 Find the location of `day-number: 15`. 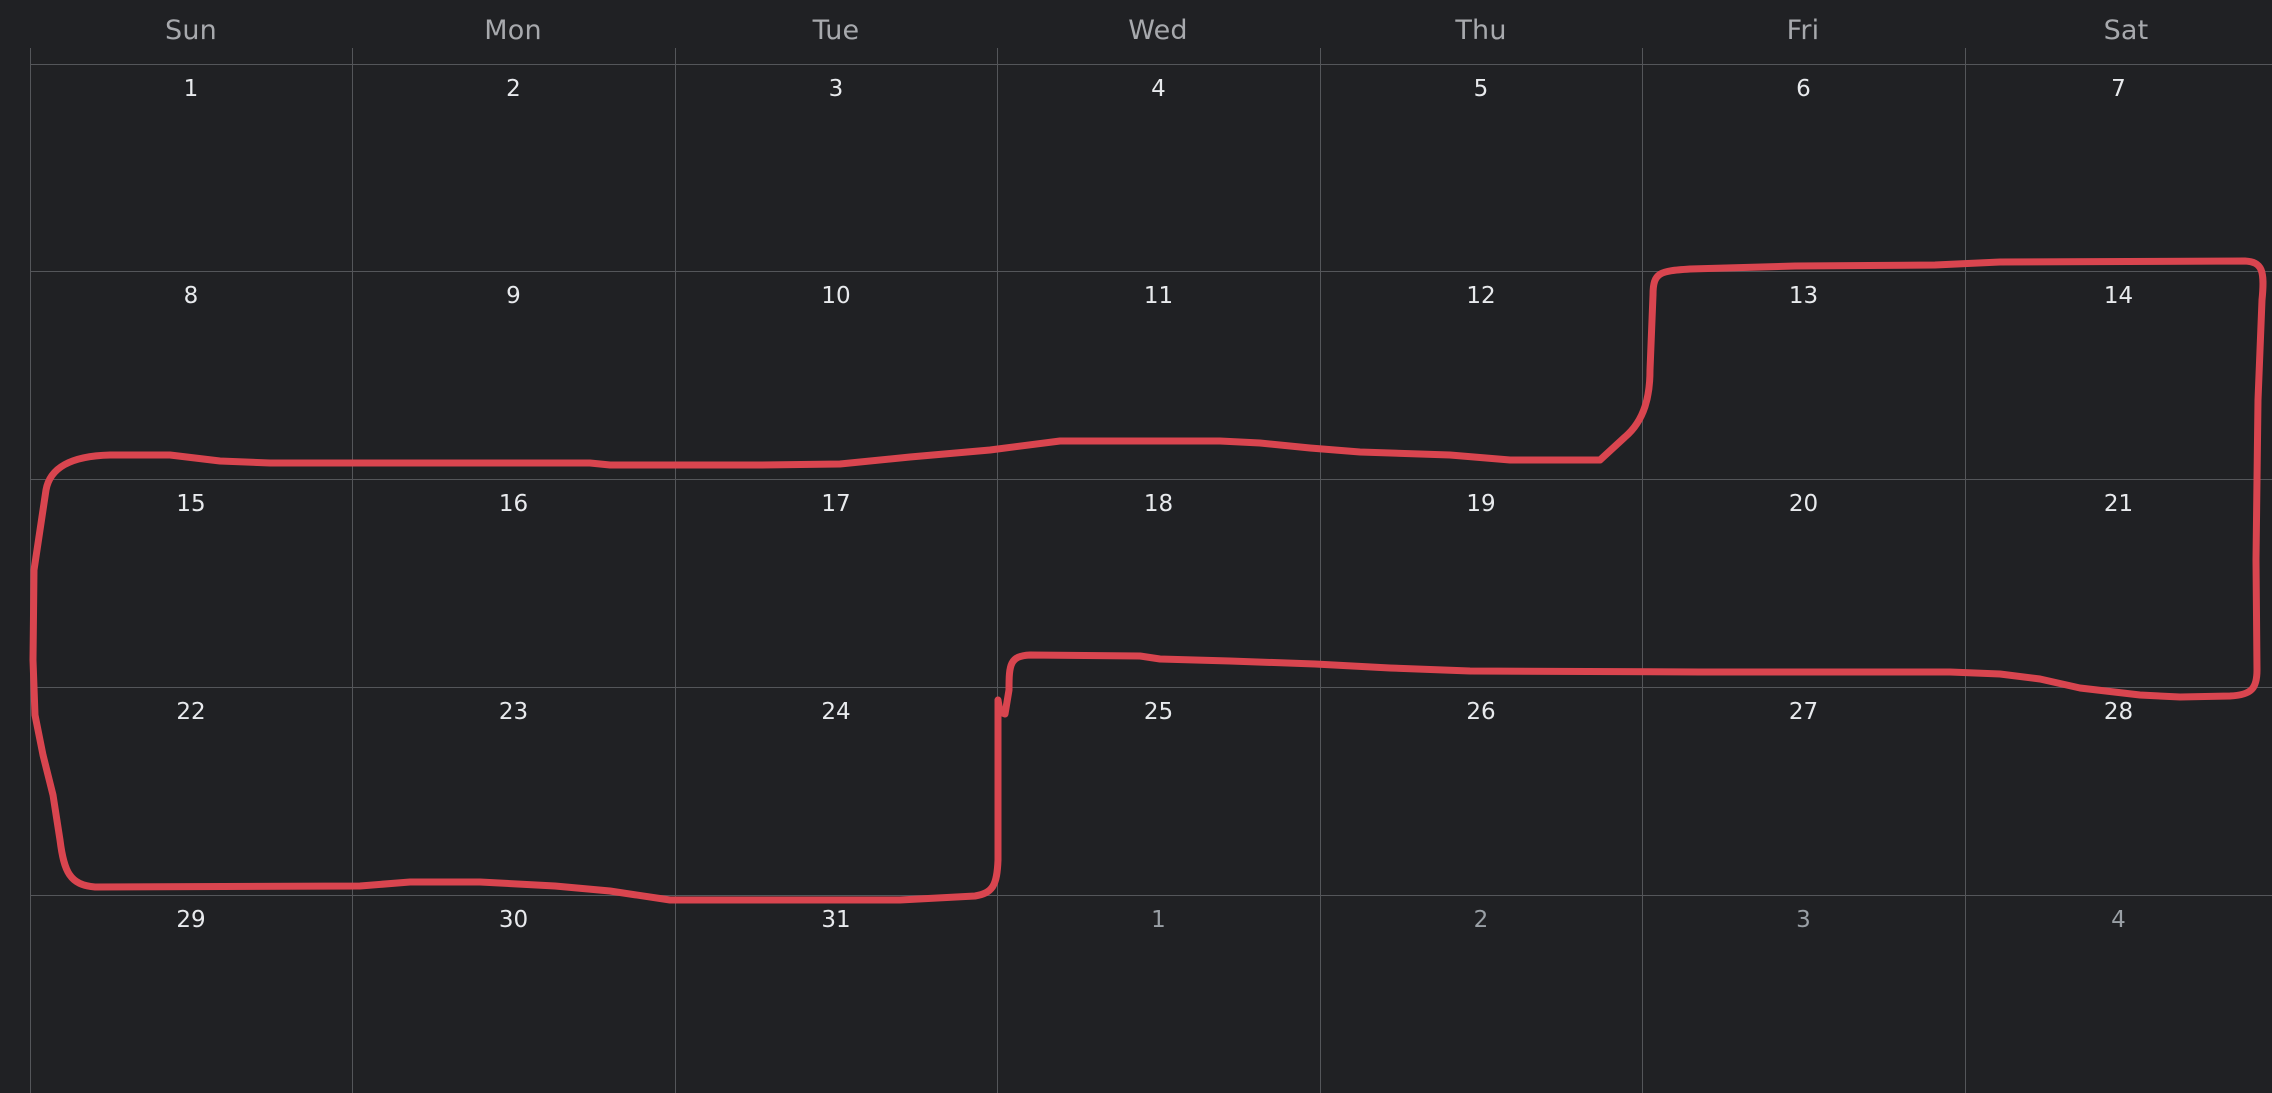

day-number: 15 is located at coordinates (191, 504).